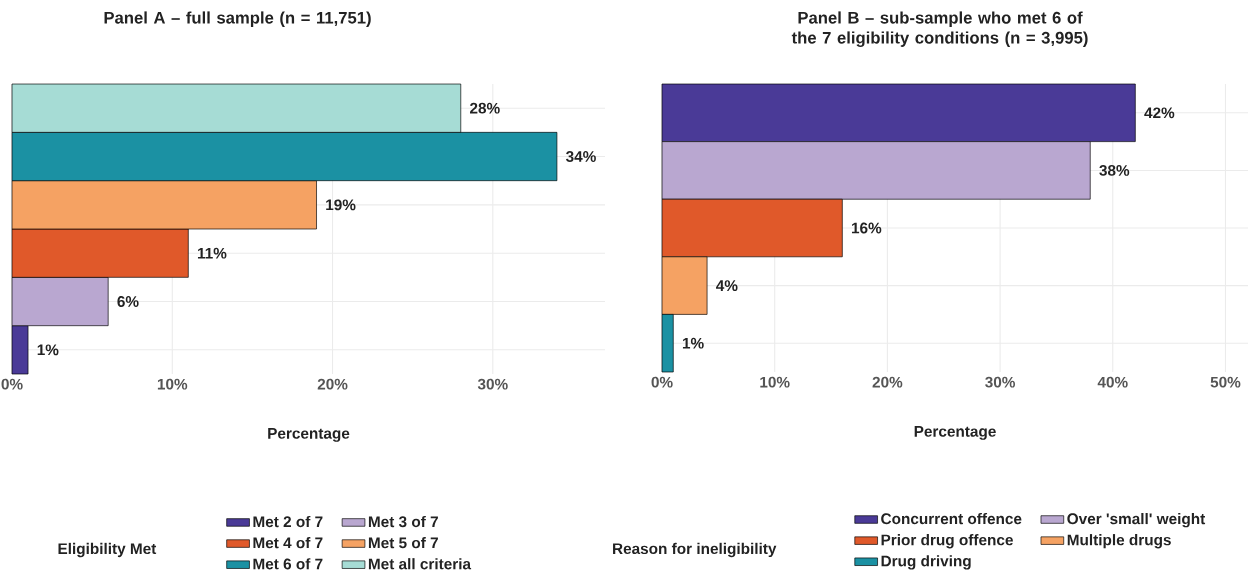  I want to click on chart-title: Panel A – full sample (n = 11,751), so click(237, 19).